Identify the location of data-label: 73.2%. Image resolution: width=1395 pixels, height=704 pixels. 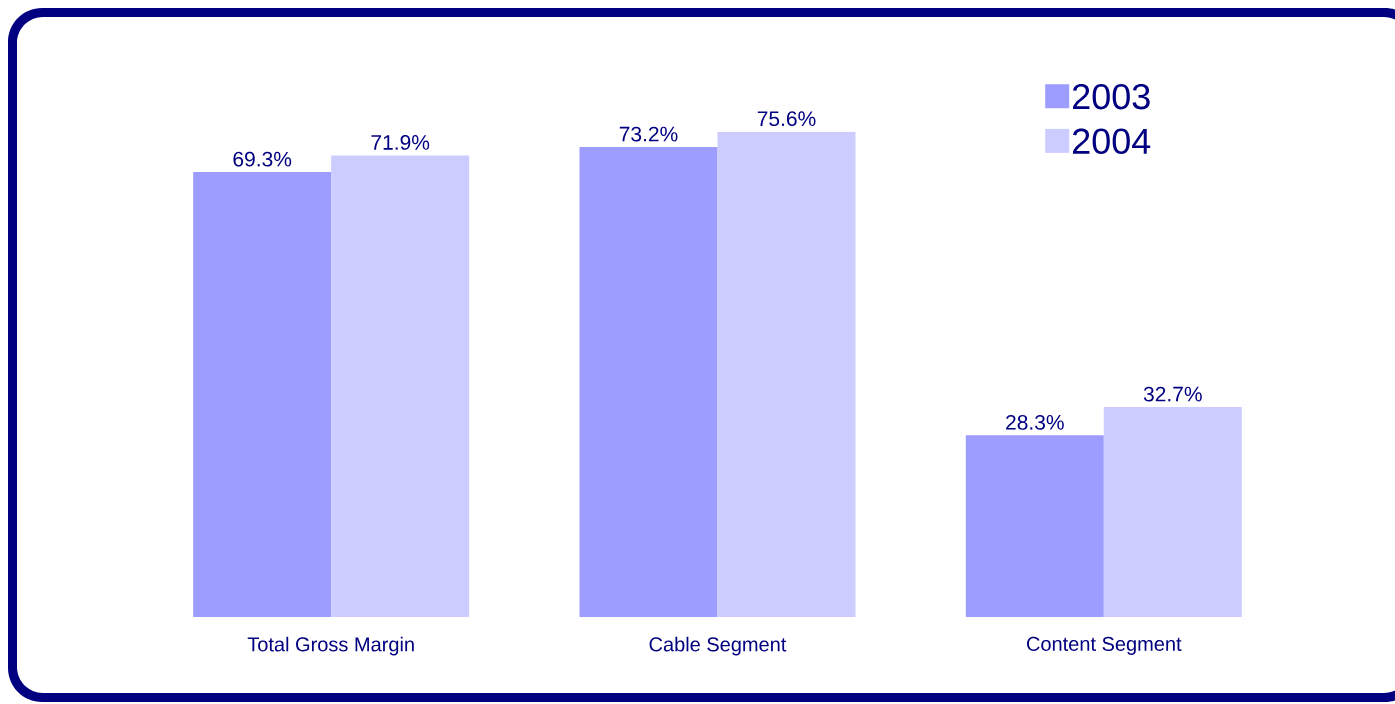
(648, 134).